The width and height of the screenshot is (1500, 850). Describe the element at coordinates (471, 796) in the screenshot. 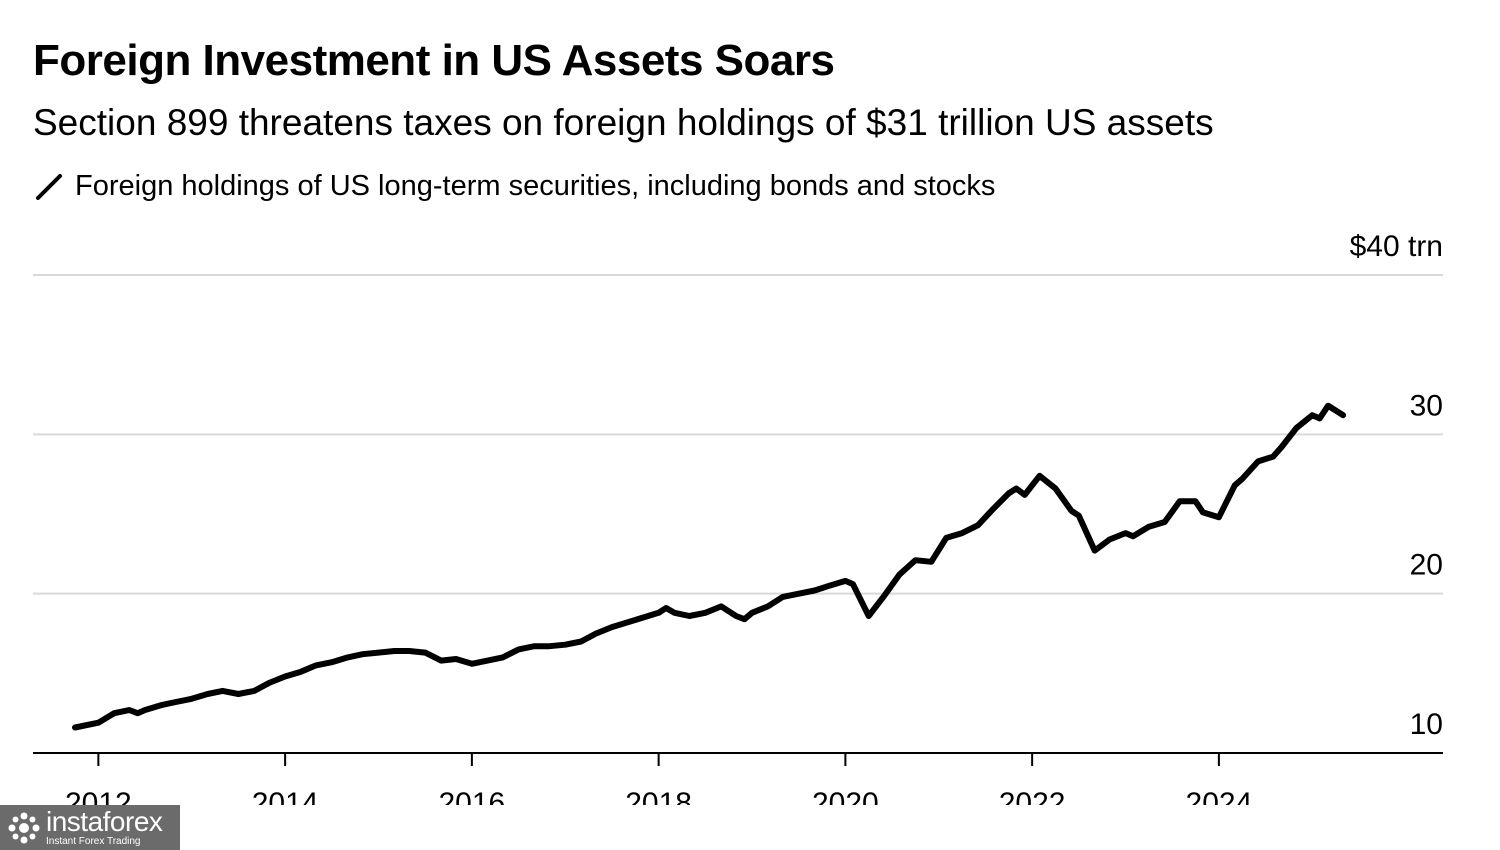

I see `x-tick-label: 2016` at that location.